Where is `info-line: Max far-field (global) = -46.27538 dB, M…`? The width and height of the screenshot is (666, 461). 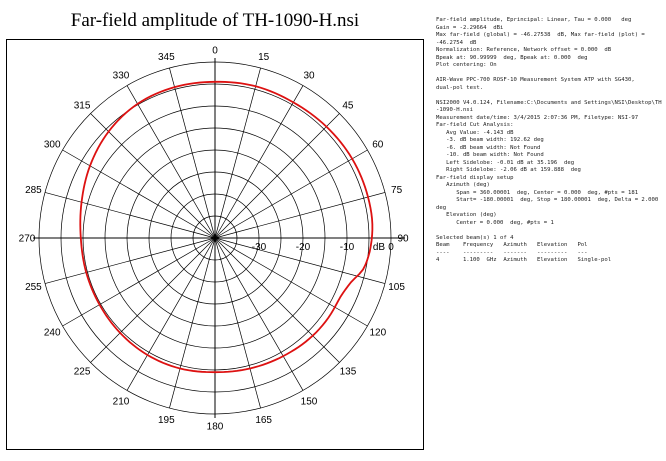
info-line: Max far-field (global) = -46.27538 dB, M… is located at coordinates (540, 35).